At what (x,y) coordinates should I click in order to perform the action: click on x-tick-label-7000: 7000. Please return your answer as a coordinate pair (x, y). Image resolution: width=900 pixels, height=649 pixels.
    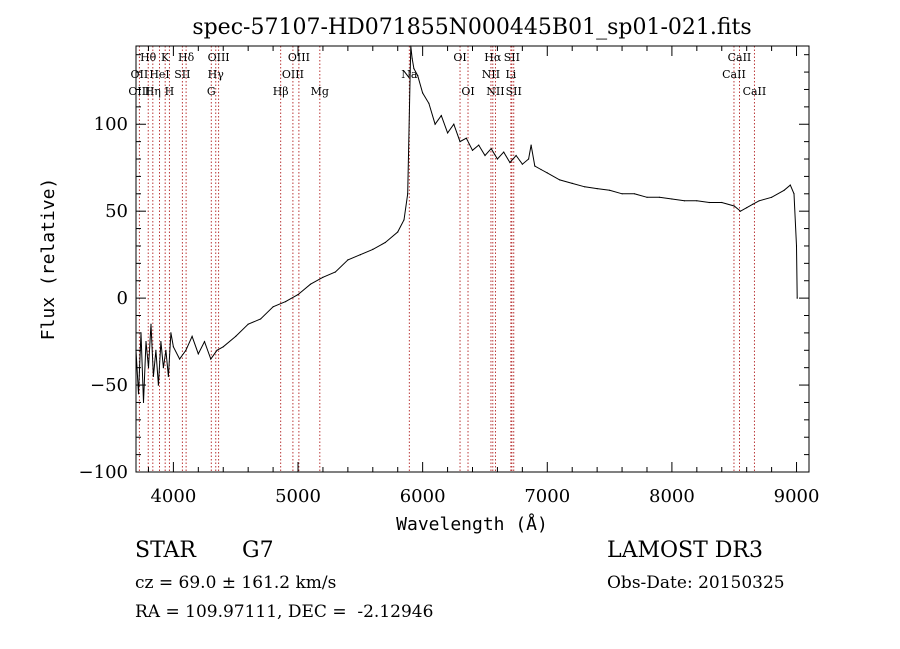
    Looking at the image, I should click on (547, 496).